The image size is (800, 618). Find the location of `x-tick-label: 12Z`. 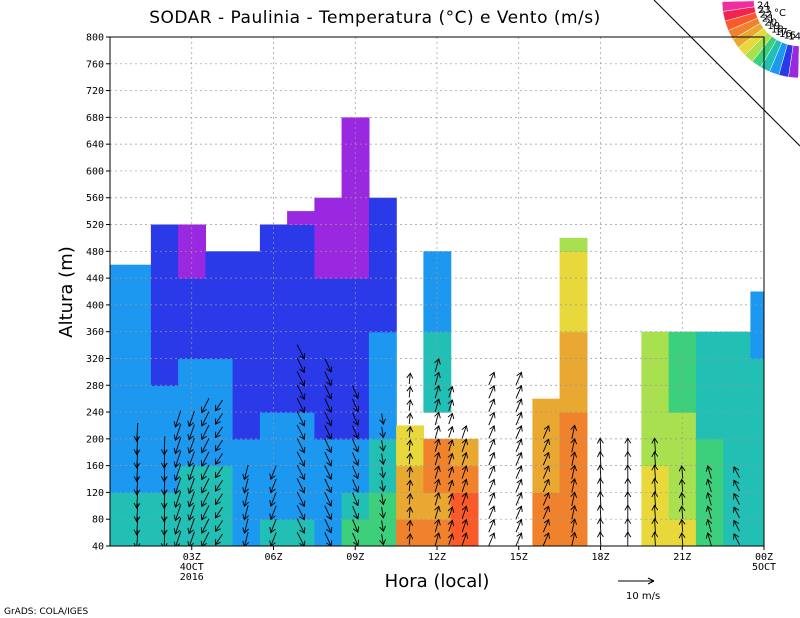

x-tick-label: 12Z is located at coordinates (437, 557).